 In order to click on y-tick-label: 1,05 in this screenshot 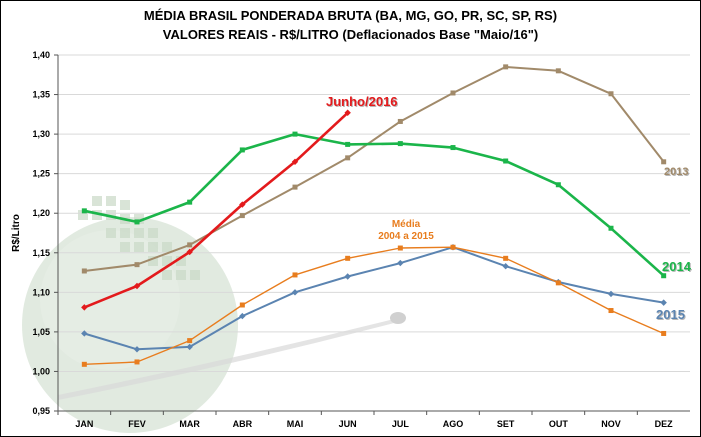, I will do `click(41, 332)`.